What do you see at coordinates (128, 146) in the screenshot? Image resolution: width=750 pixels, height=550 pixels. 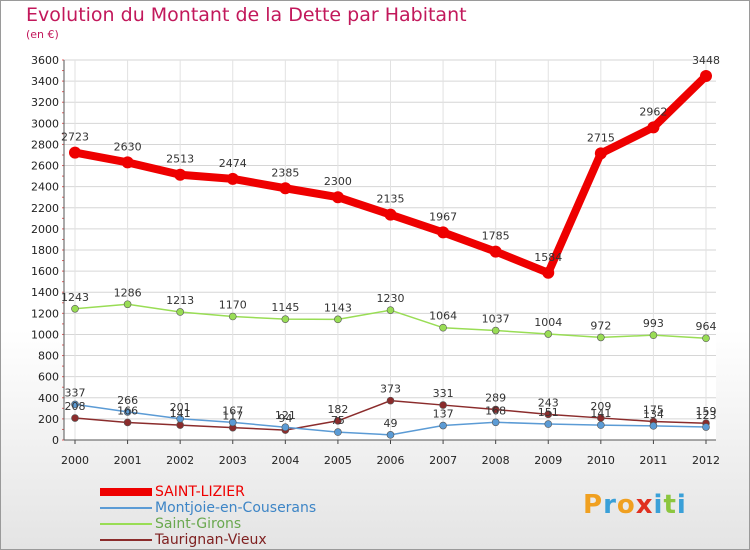 I see `data-label: 2630` at bounding box center [128, 146].